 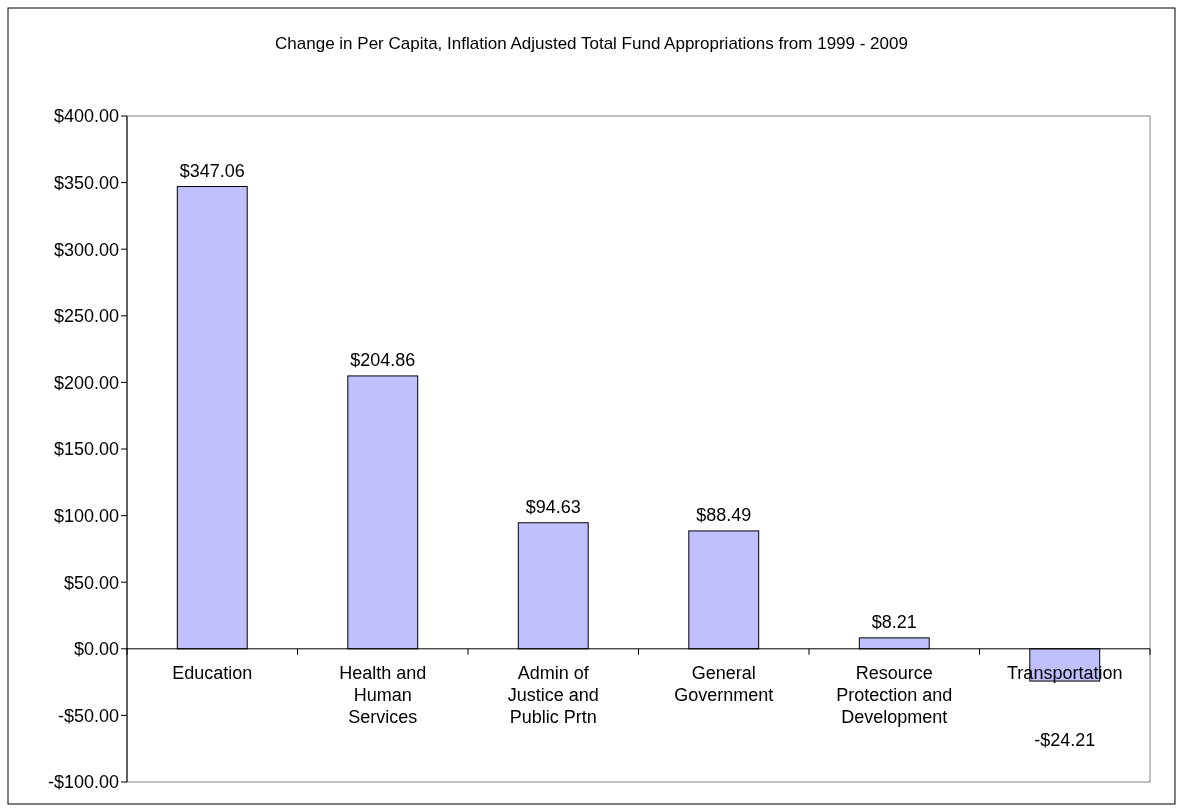 I want to click on y-tick-label: $200.00, so click(x=86, y=382).